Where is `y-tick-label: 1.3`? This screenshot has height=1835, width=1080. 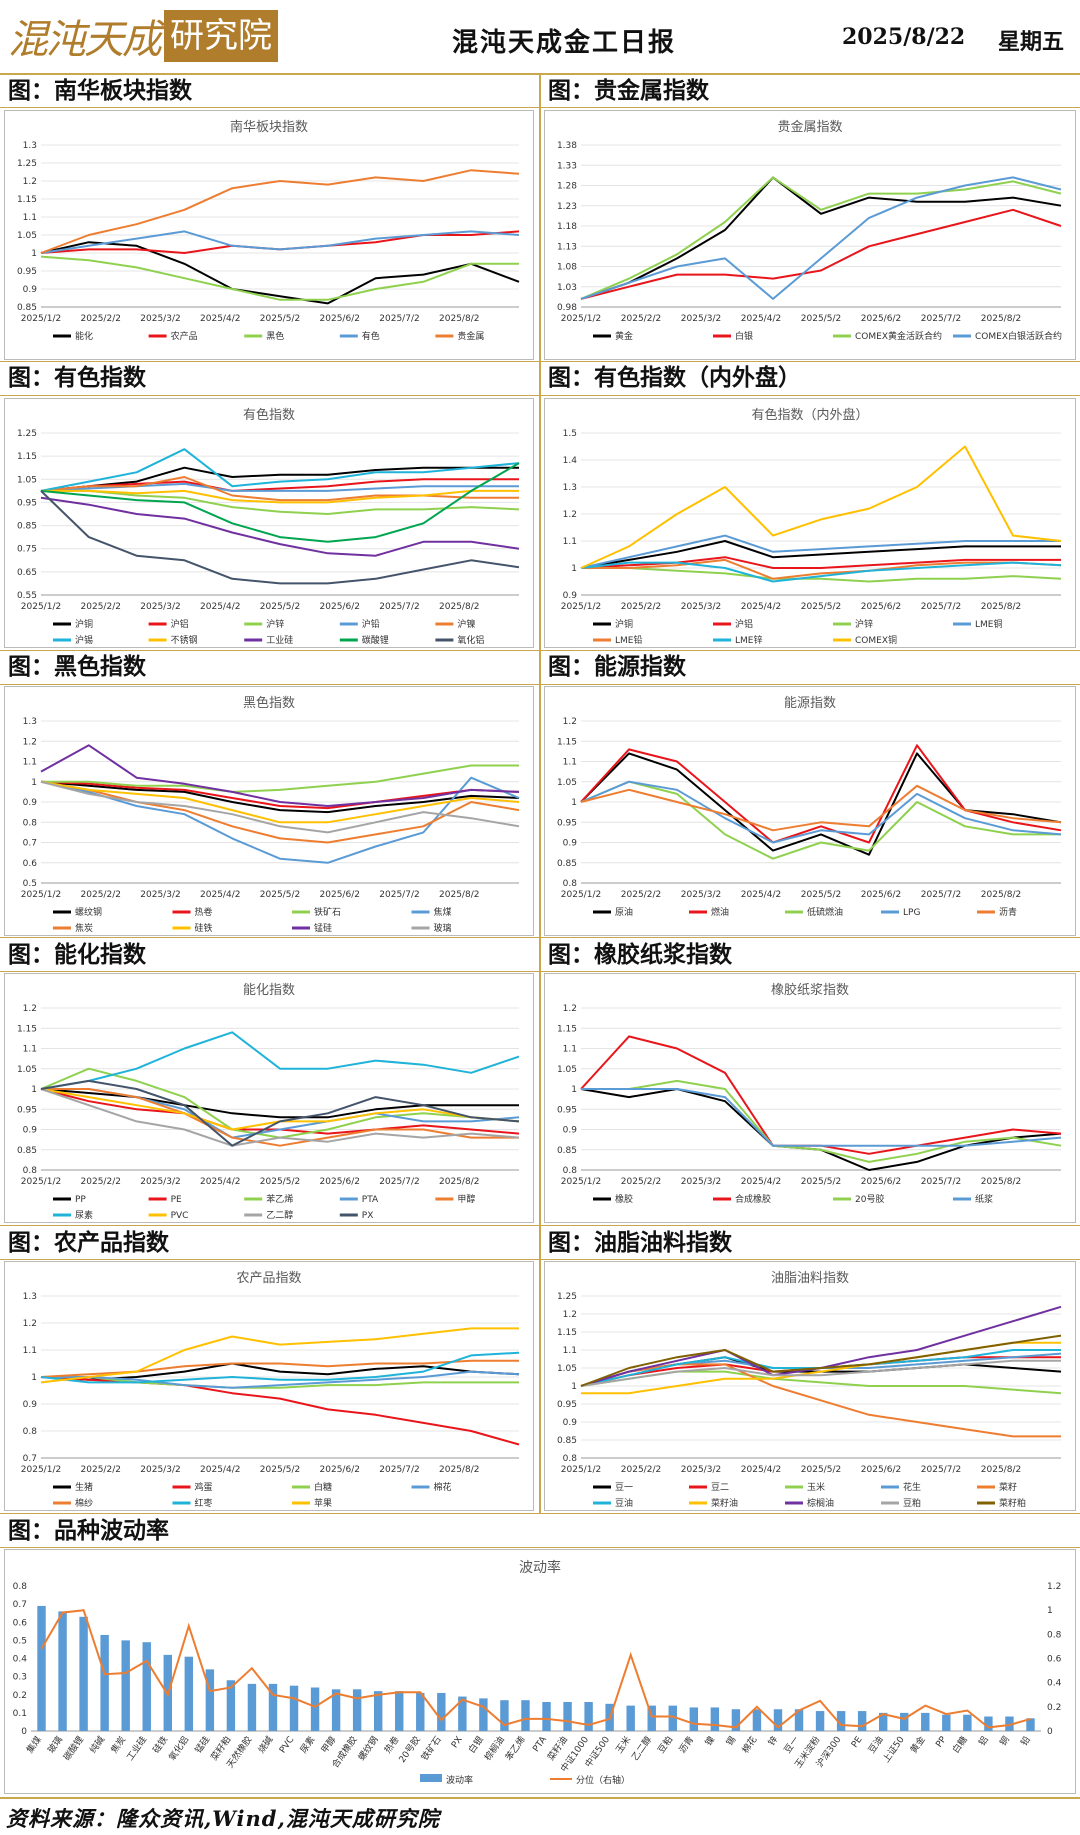
y-tick-label: 1.3 is located at coordinates (30, 1297).